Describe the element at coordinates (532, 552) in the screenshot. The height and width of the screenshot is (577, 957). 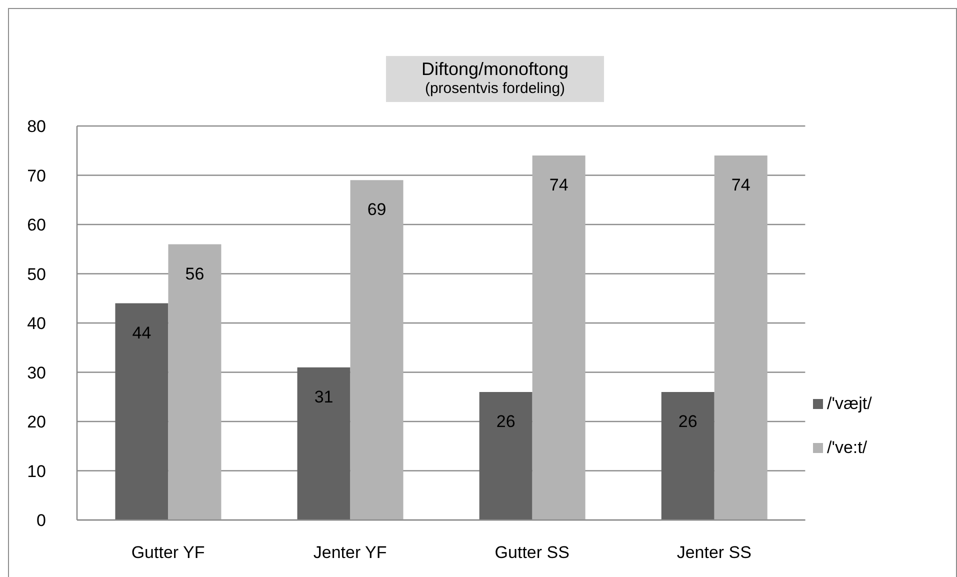
I see `x-tick-label: Gutter SS` at that location.